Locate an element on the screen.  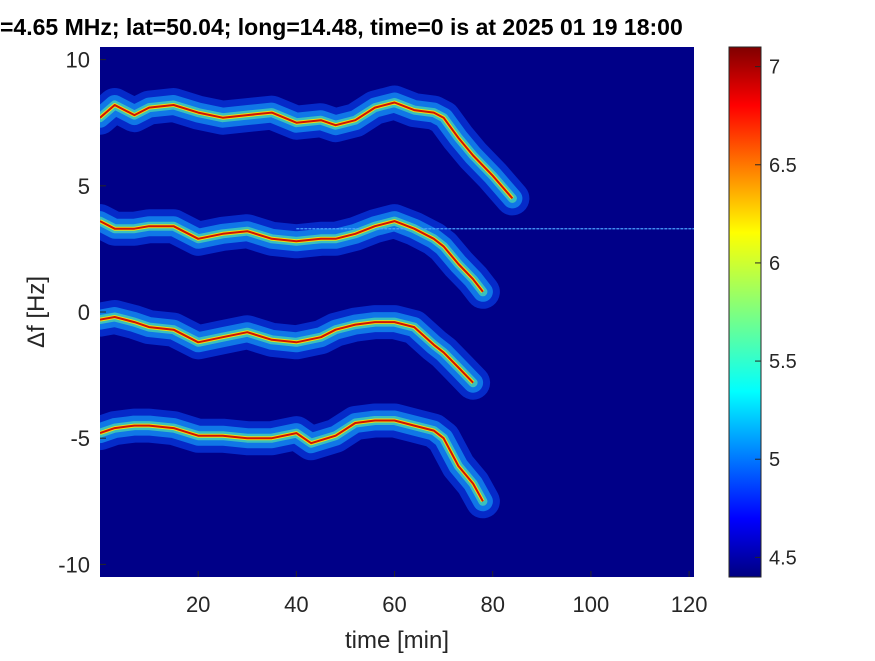
colorbar-ticks: 4.5 5 5.5 6 6.5 7 is located at coordinates (776, 313).